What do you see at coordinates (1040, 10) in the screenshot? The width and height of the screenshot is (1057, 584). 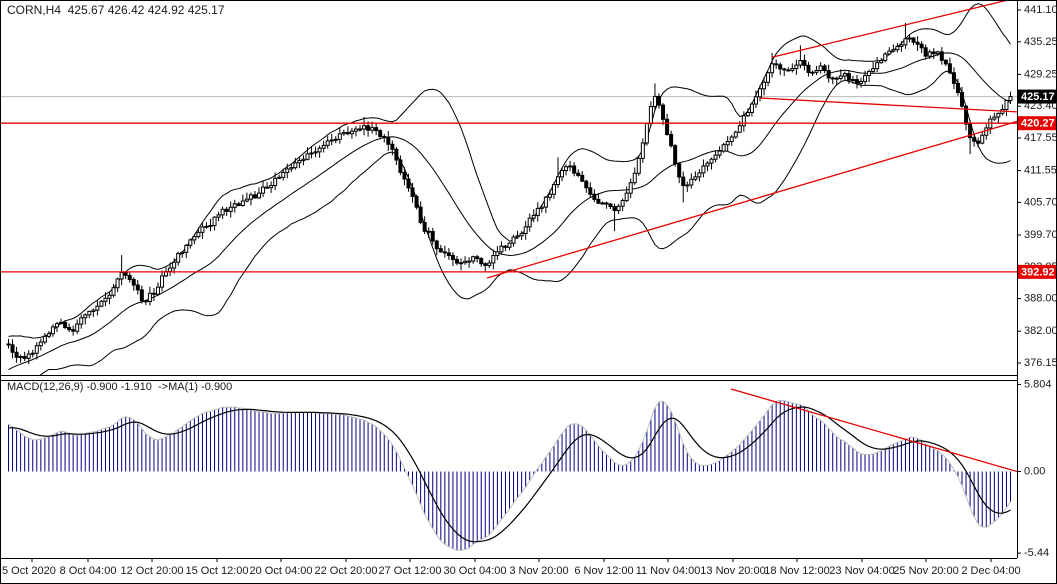 I see `price-axis-label: 441.10` at bounding box center [1040, 10].